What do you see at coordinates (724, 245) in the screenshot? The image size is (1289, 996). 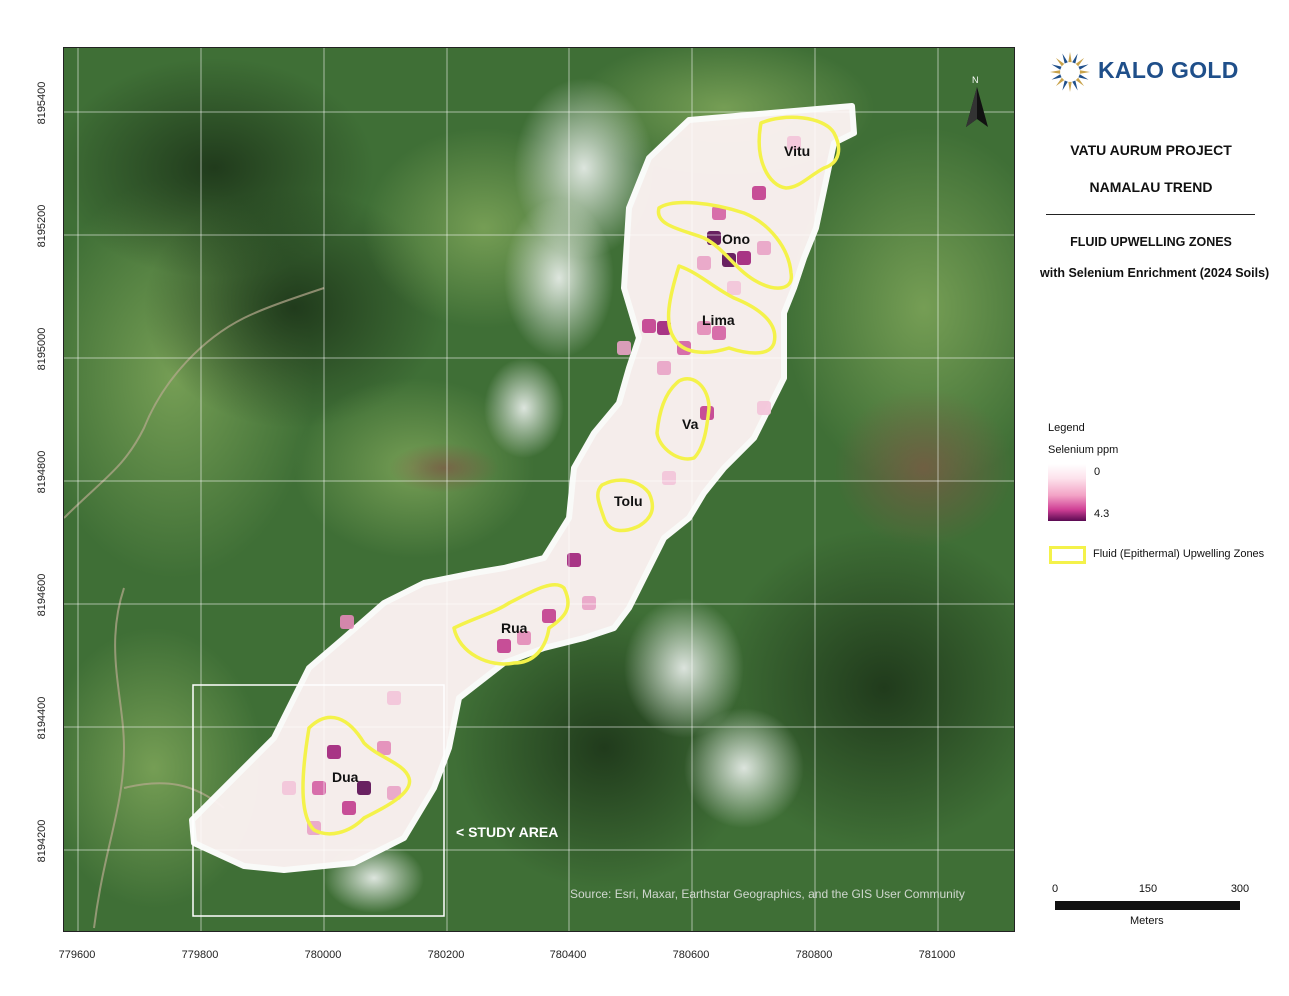 I see `zone-outline-ono` at bounding box center [724, 245].